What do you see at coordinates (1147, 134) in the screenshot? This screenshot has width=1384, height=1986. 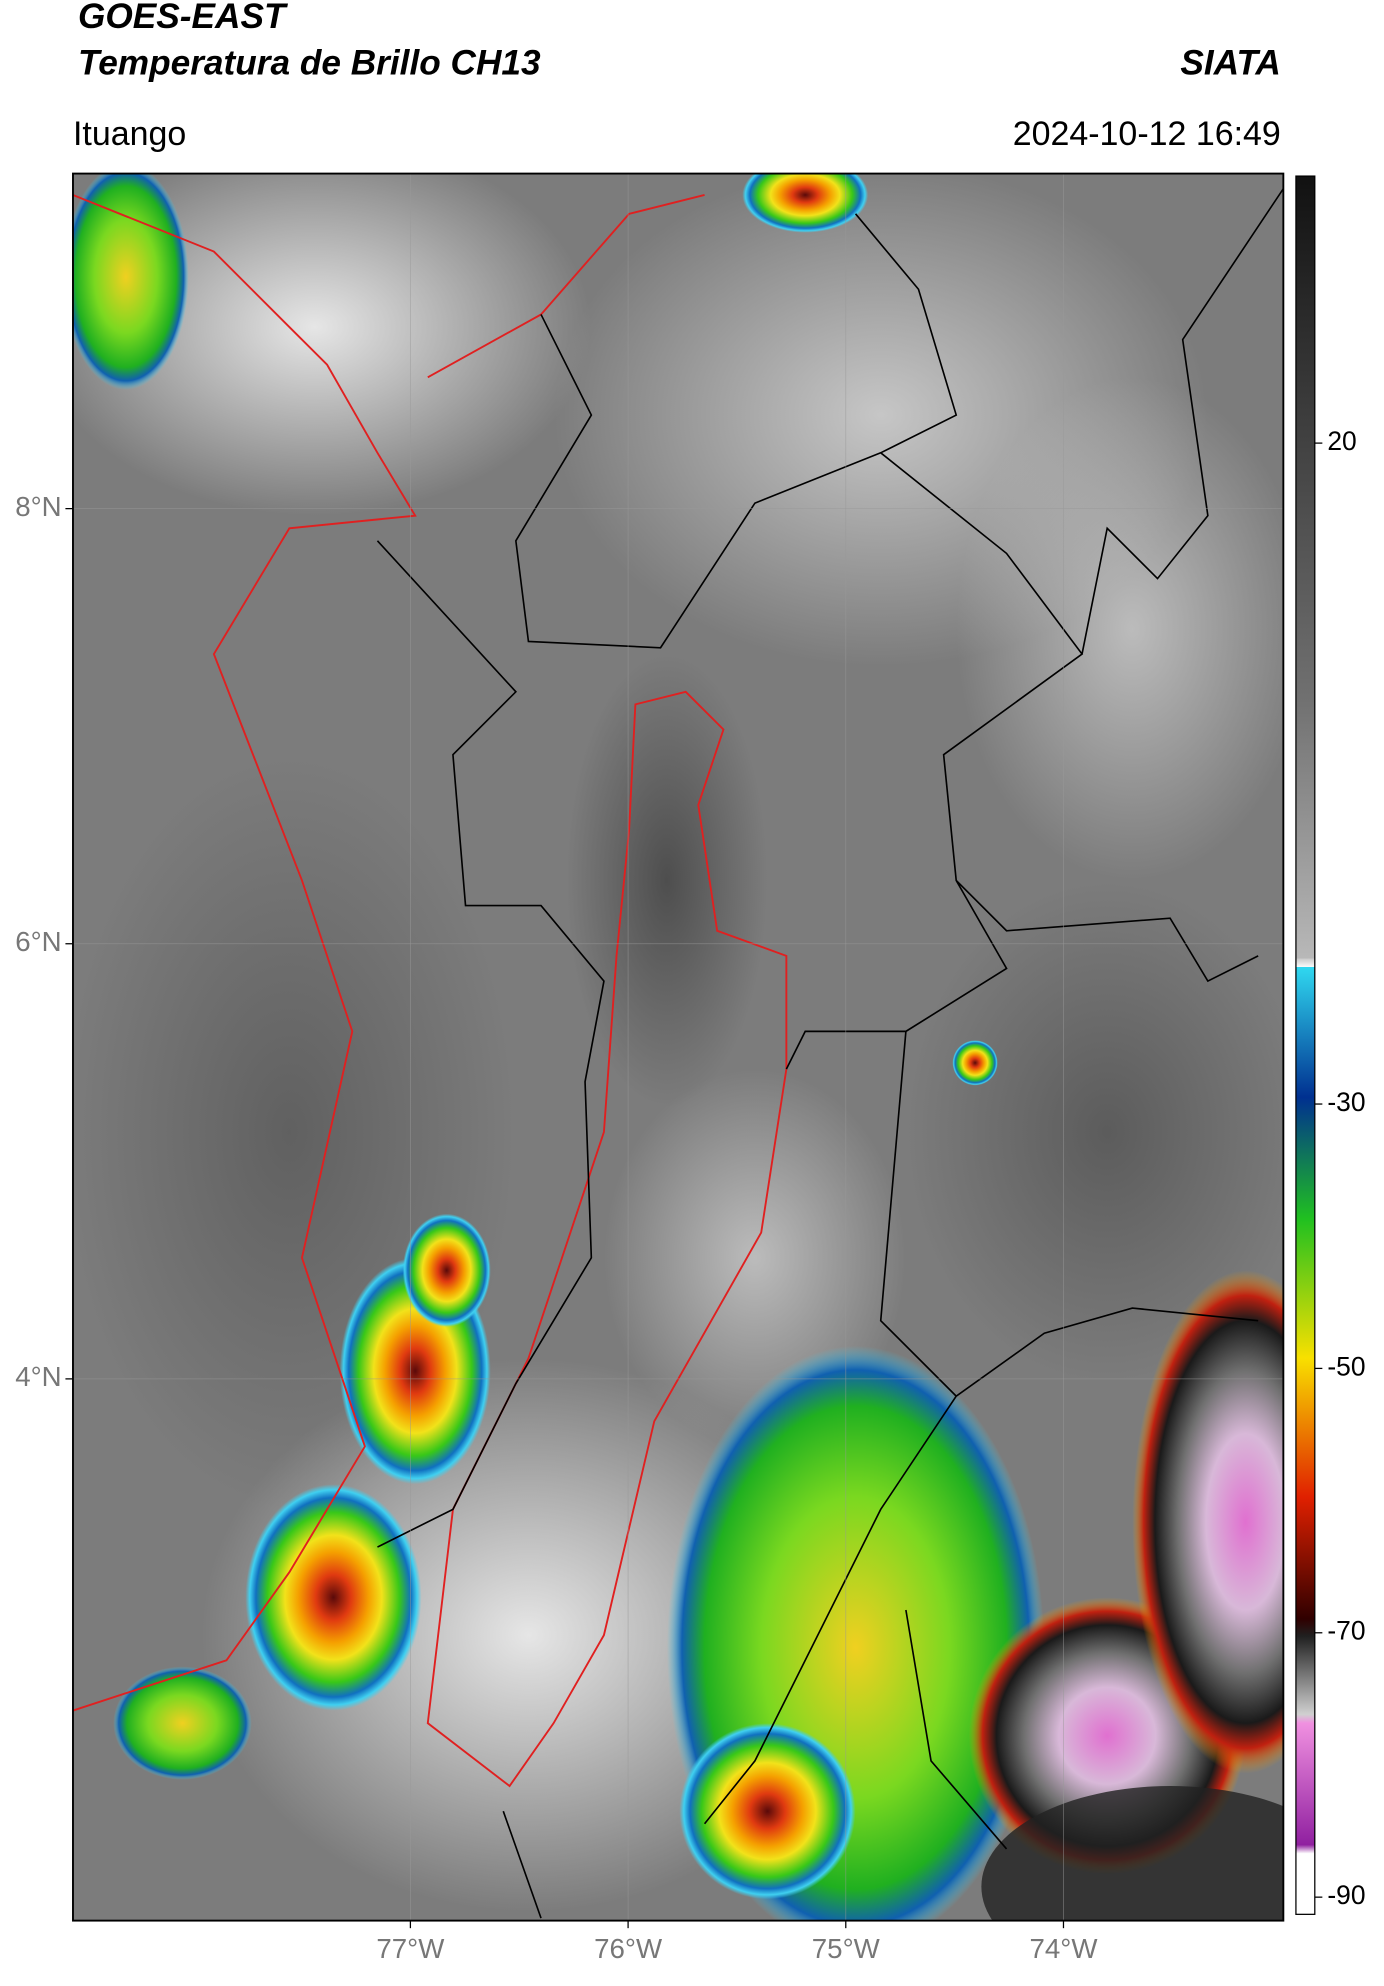 I see `timestamp: 2024-10-12 16:49` at bounding box center [1147, 134].